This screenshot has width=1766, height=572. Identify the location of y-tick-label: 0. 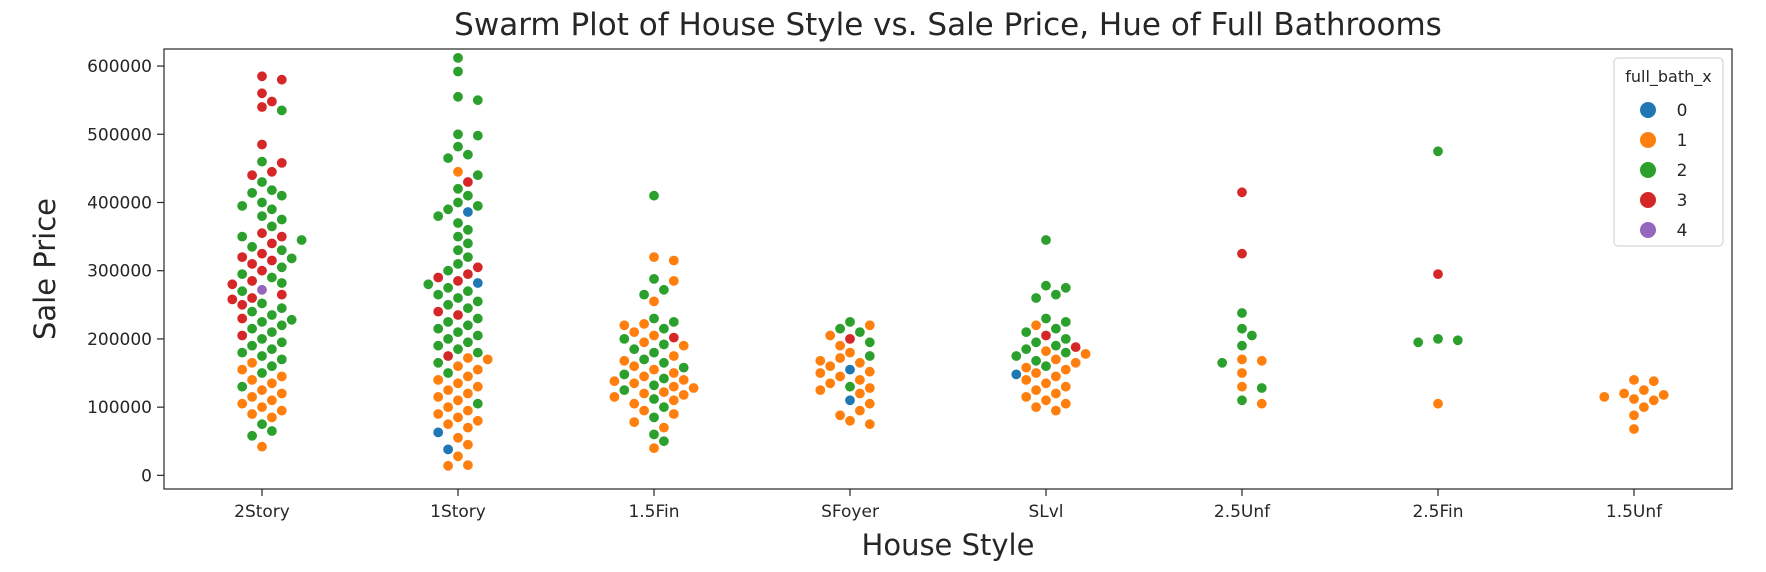
(146, 476).